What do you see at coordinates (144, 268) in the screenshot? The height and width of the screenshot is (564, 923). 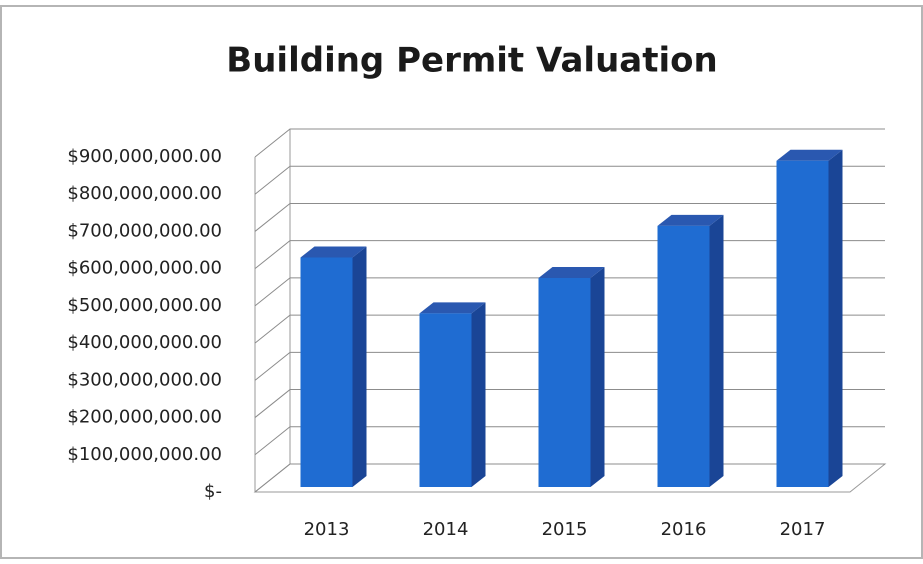 I see `y-tick-label: $600,000,000.00` at bounding box center [144, 268].